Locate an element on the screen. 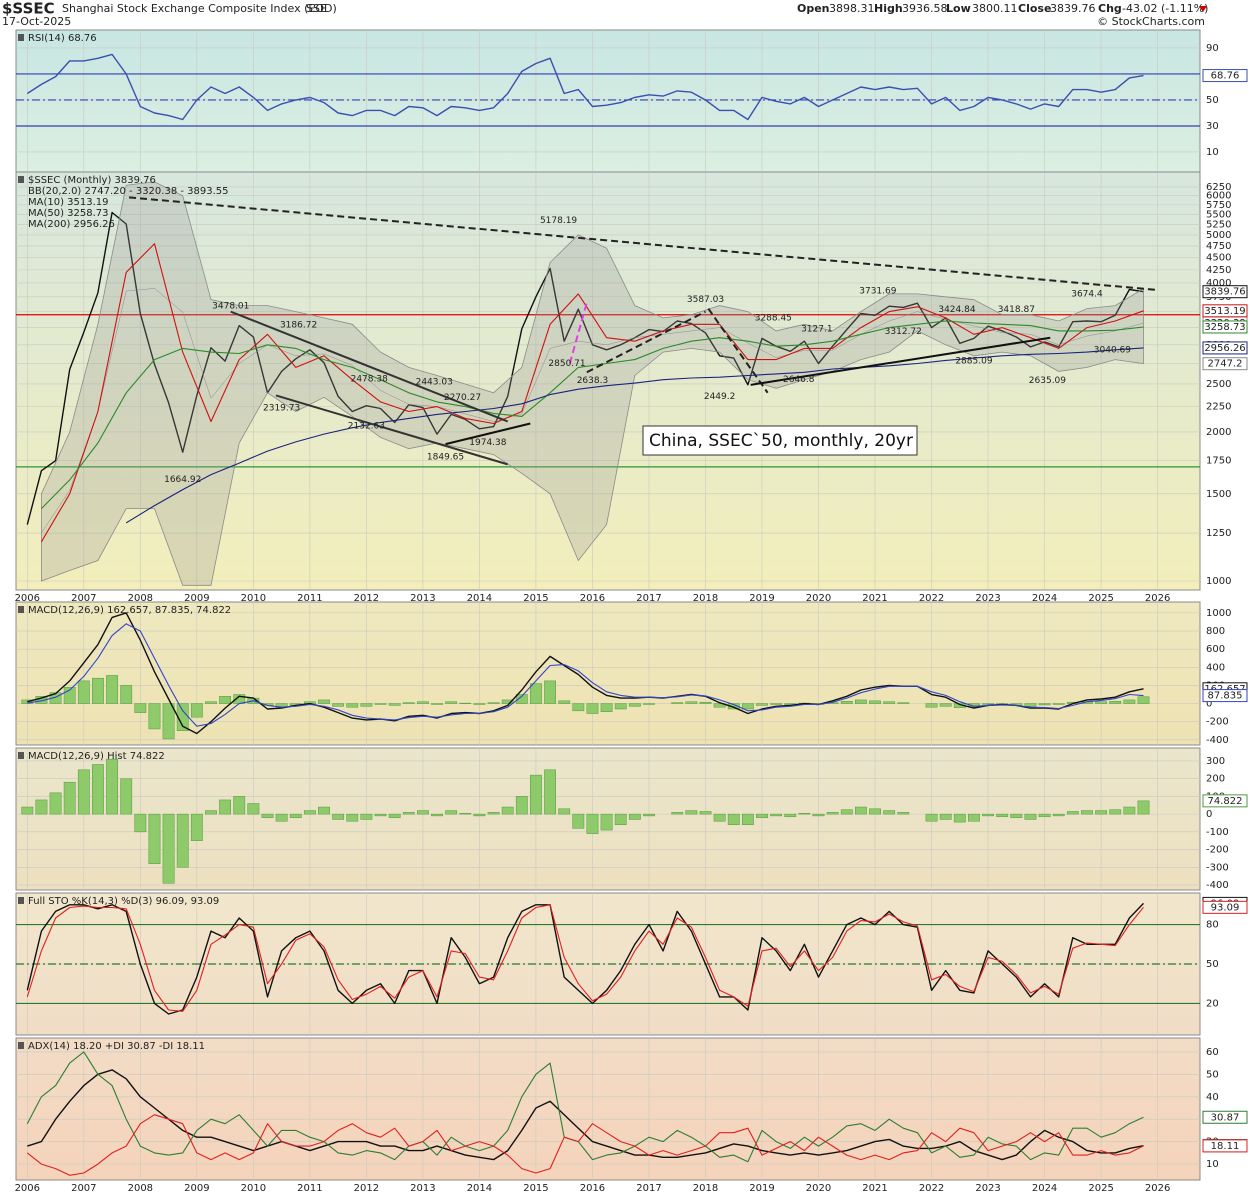  price-label: 3288.45 is located at coordinates (773, 319).